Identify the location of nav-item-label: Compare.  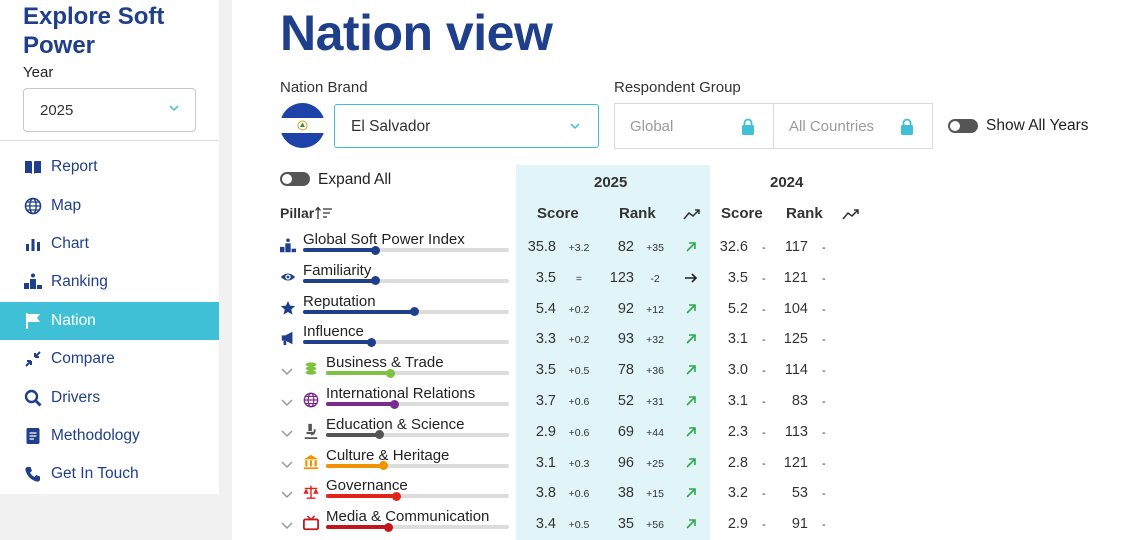
(83, 359).